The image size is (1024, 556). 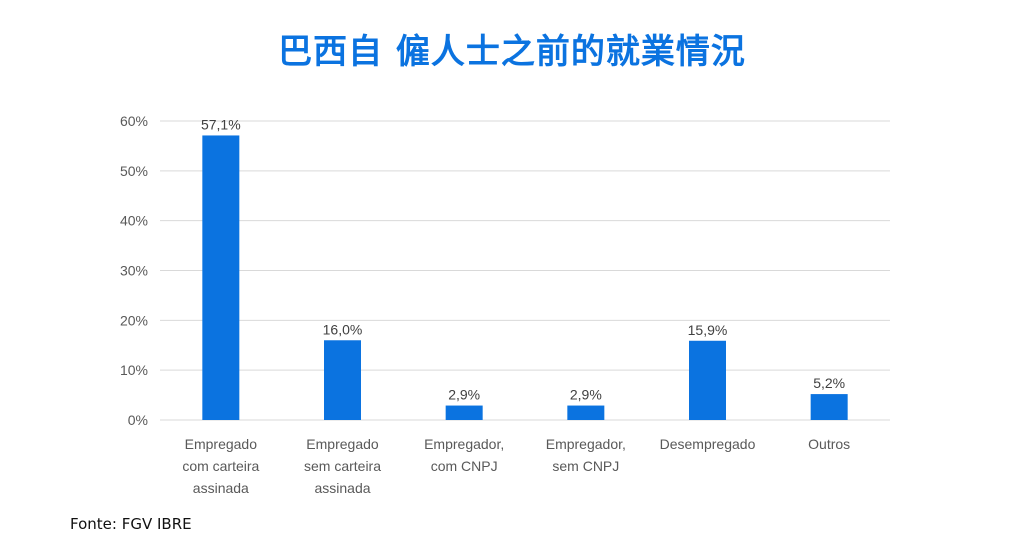 I want to click on x-tick-label: com CNPJ, so click(x=464, y=466).